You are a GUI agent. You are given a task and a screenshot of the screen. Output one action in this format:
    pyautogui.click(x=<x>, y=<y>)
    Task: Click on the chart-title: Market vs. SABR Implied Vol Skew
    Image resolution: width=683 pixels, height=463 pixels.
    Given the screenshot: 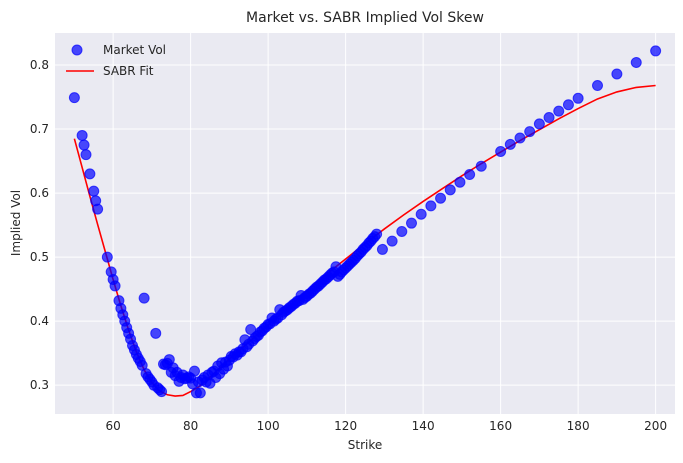 What is the action you would take?
    pyautogui.click(x=365, y=18)
    